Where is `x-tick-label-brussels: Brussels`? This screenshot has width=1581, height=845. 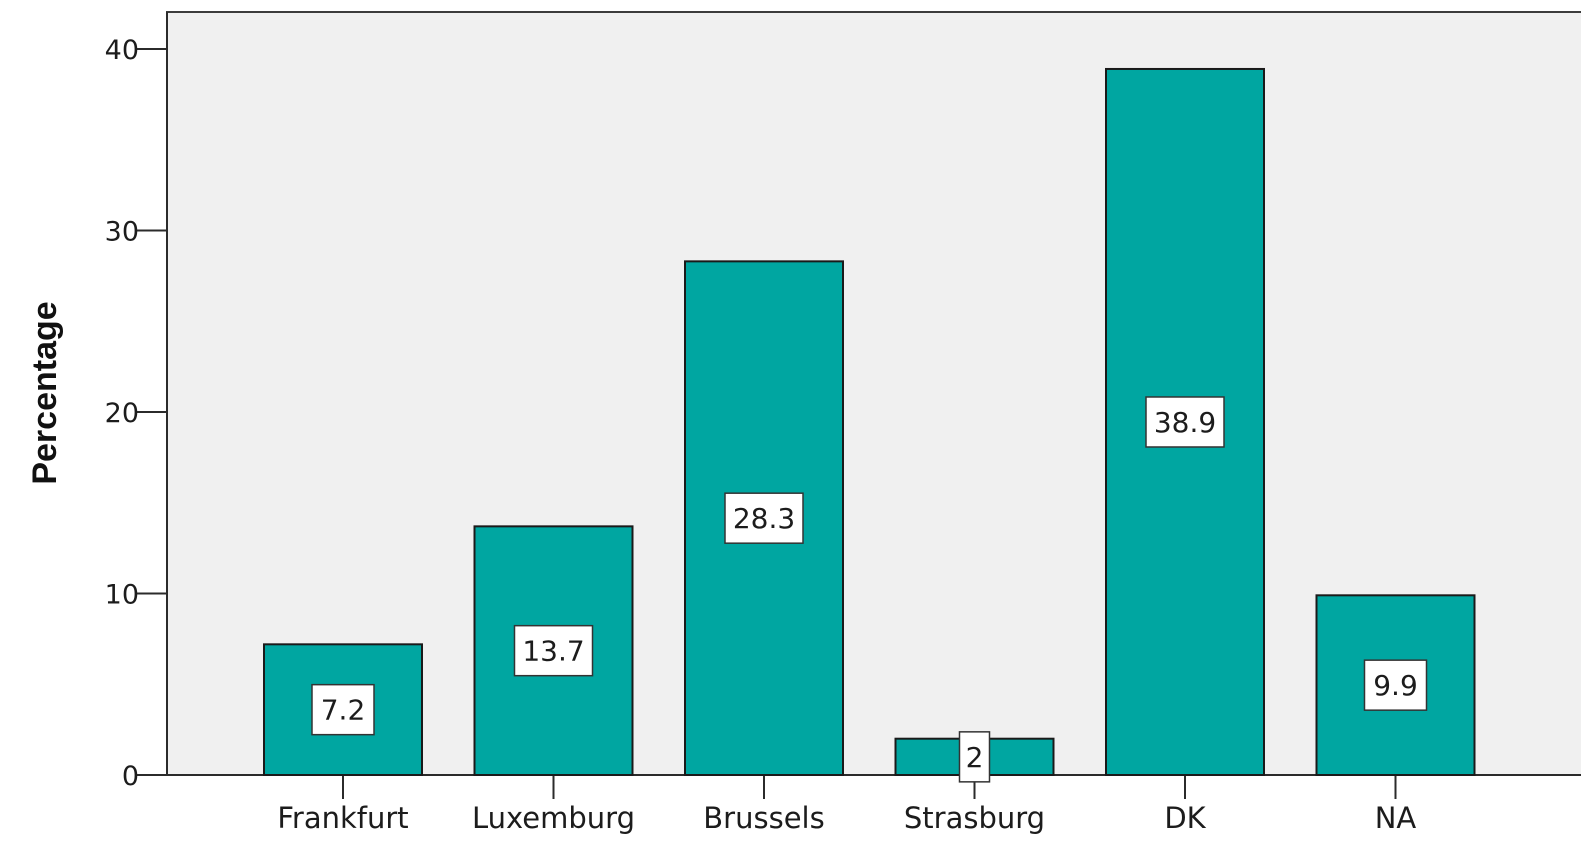 x-tick-label-brussels: Brussels is located at coordinates (763, 818).